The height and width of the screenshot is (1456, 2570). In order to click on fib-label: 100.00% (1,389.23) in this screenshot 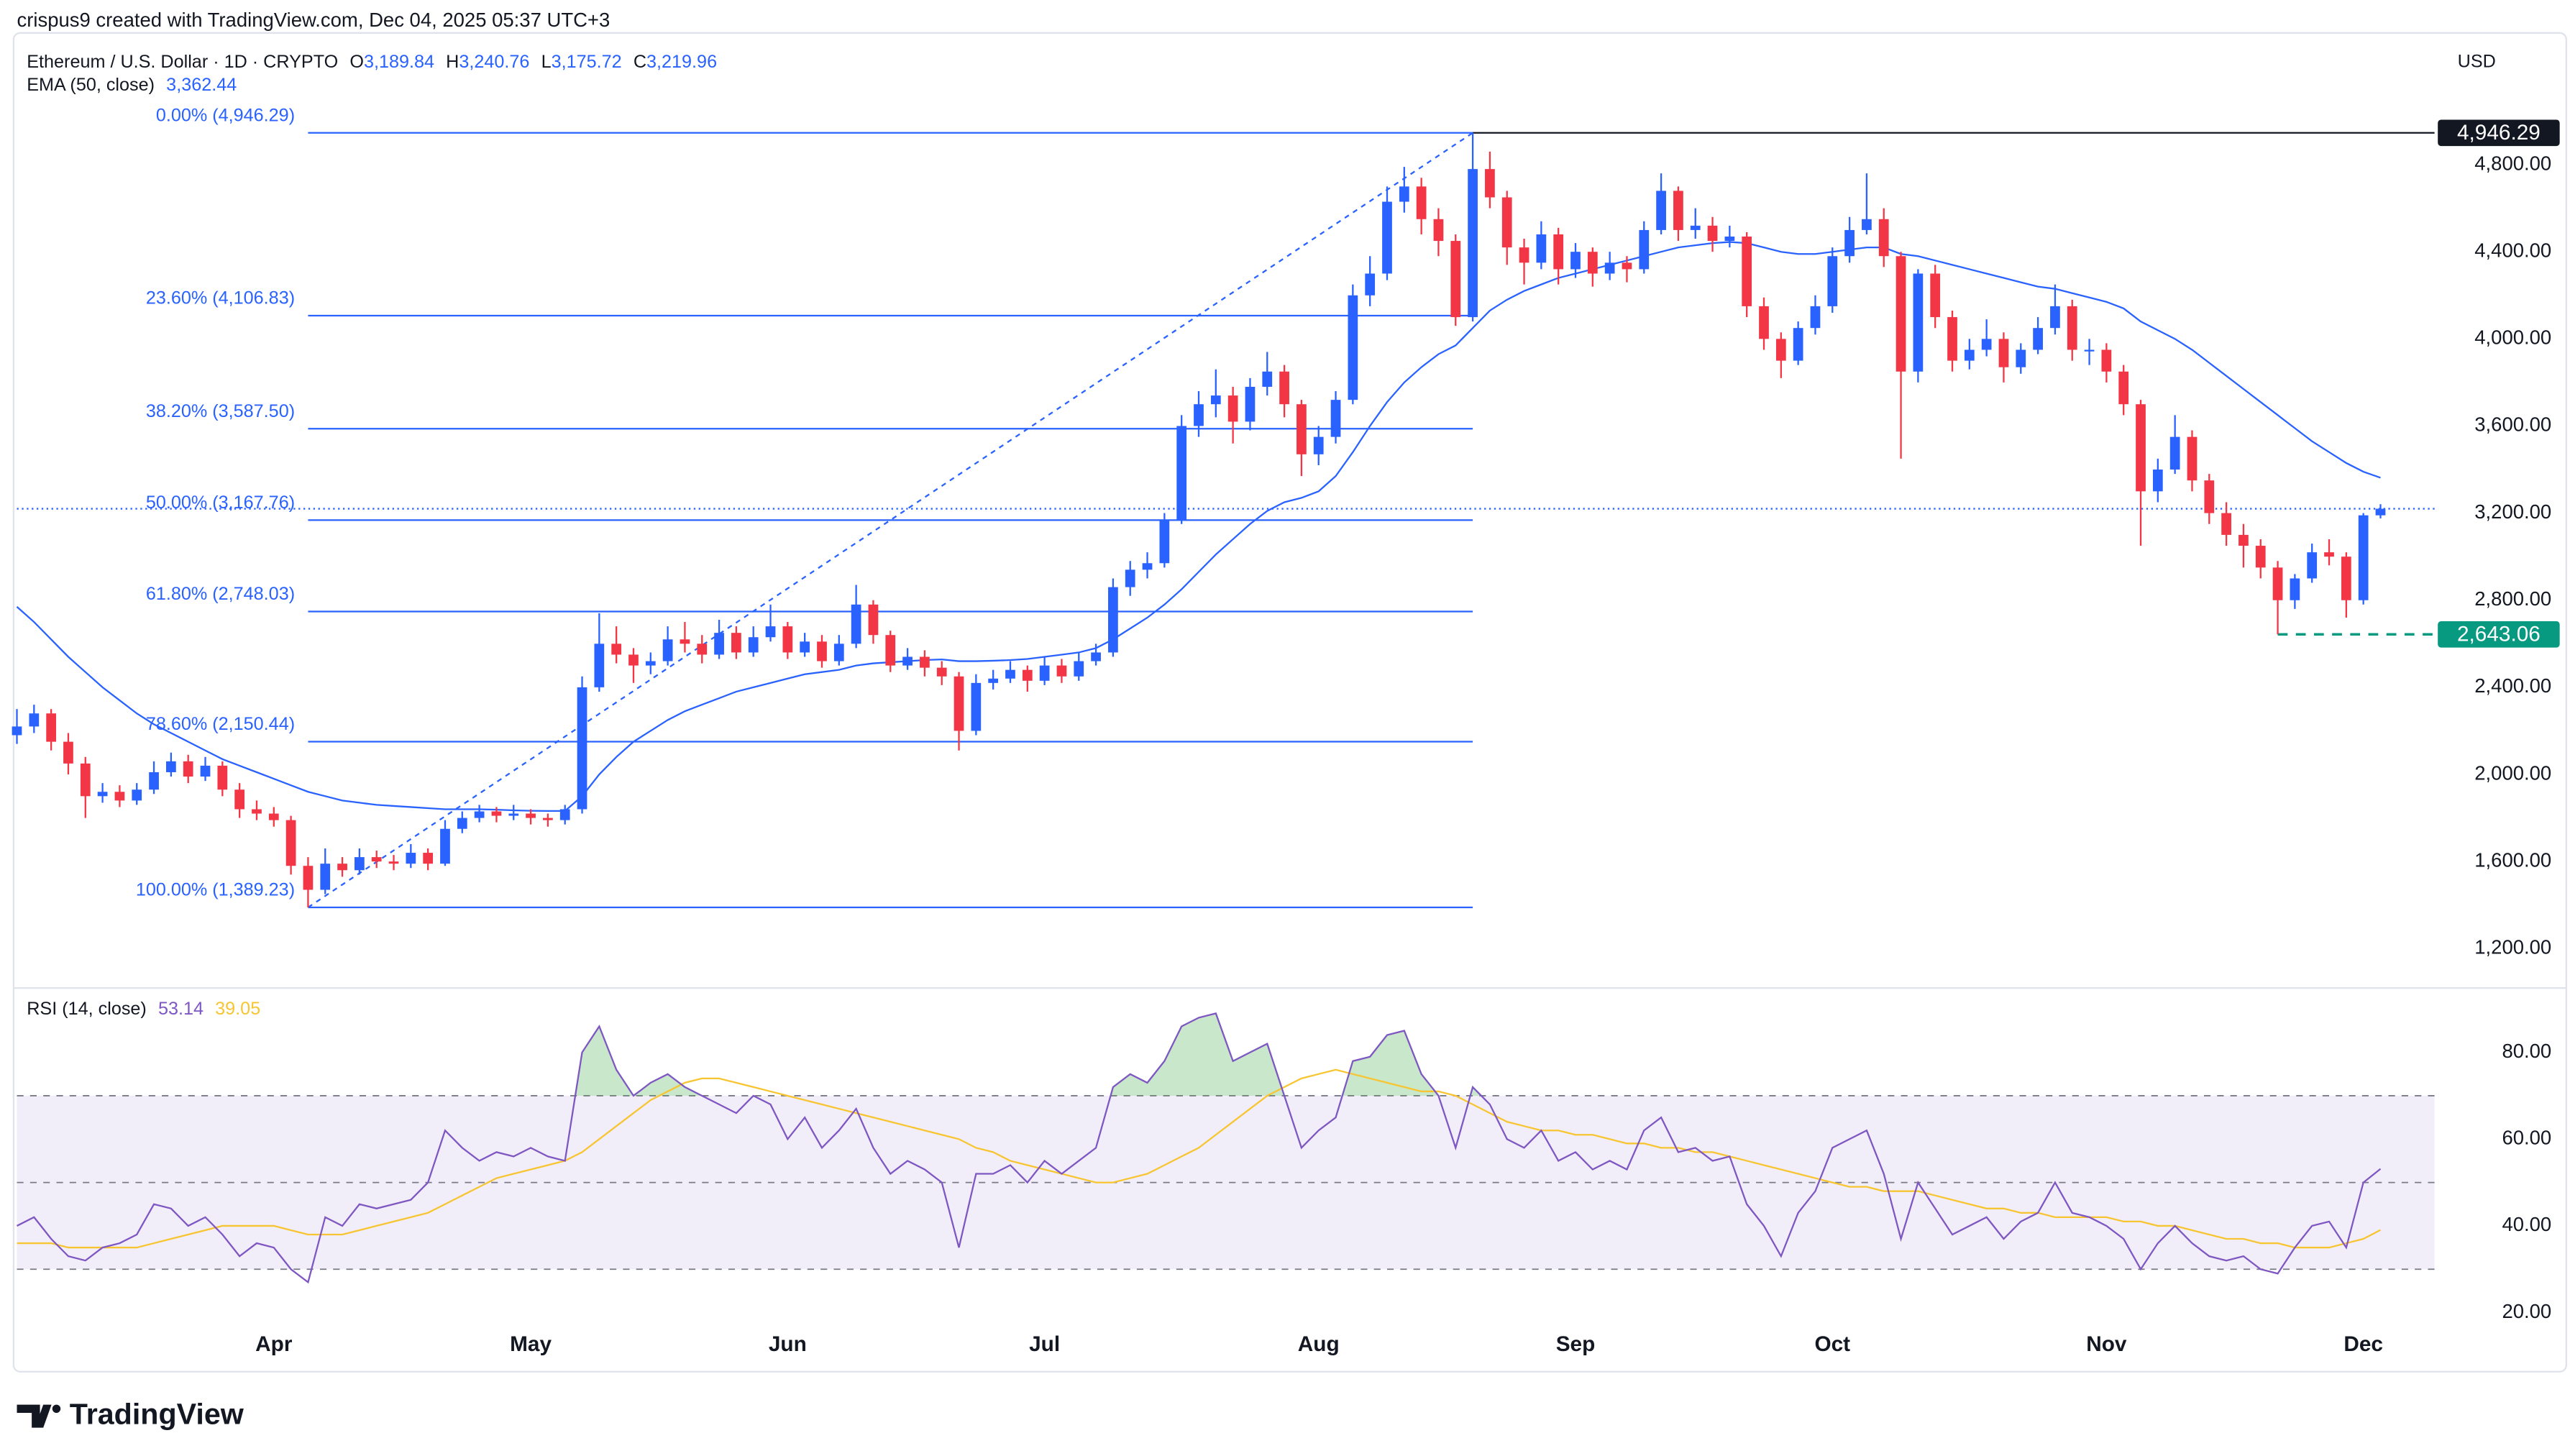, I will do `click(215, 890)`.